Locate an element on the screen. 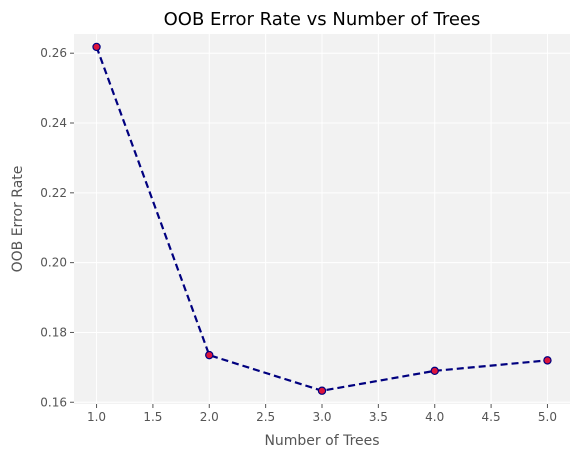  y-tick-label: 0.18 is located at coordinates (53, 332).